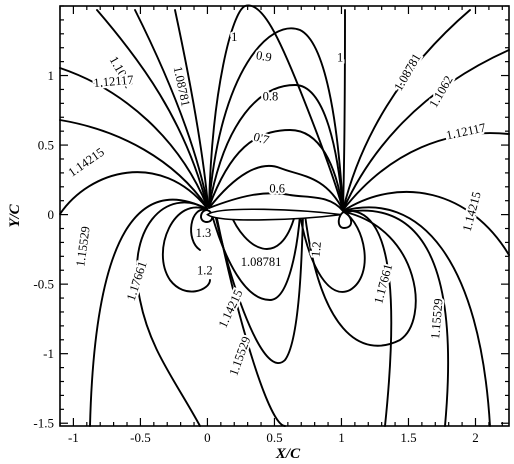 Image resolution: width=514 pixels, height=464 pixels. Describe the element at coordinates (408, 437) in the screenshot. I see `x-tick-label: 1.5` at that location.